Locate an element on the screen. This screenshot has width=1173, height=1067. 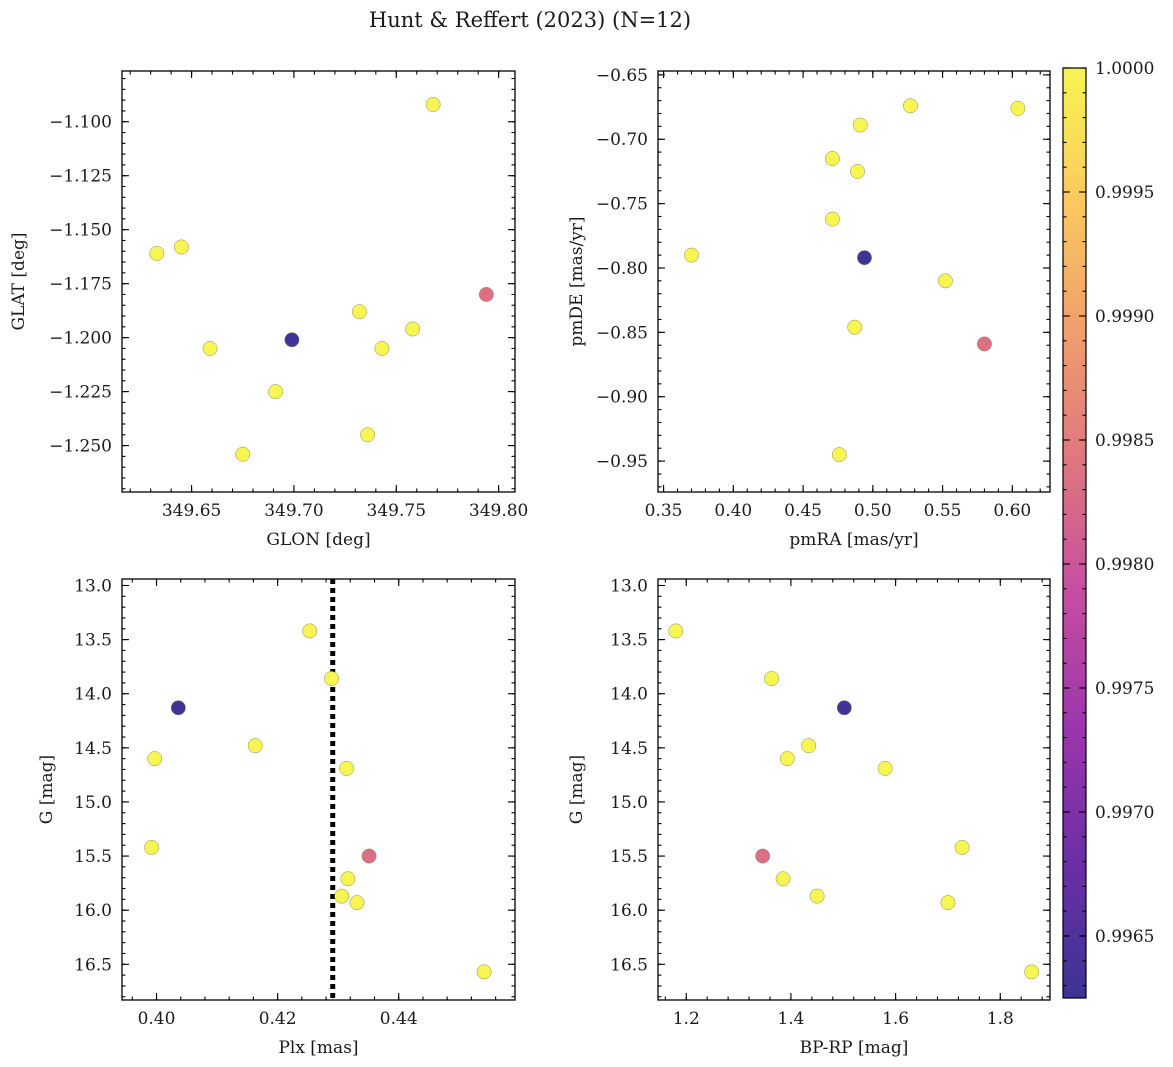
y-tick-label: −1.100 is located at coordinates (80, 123).